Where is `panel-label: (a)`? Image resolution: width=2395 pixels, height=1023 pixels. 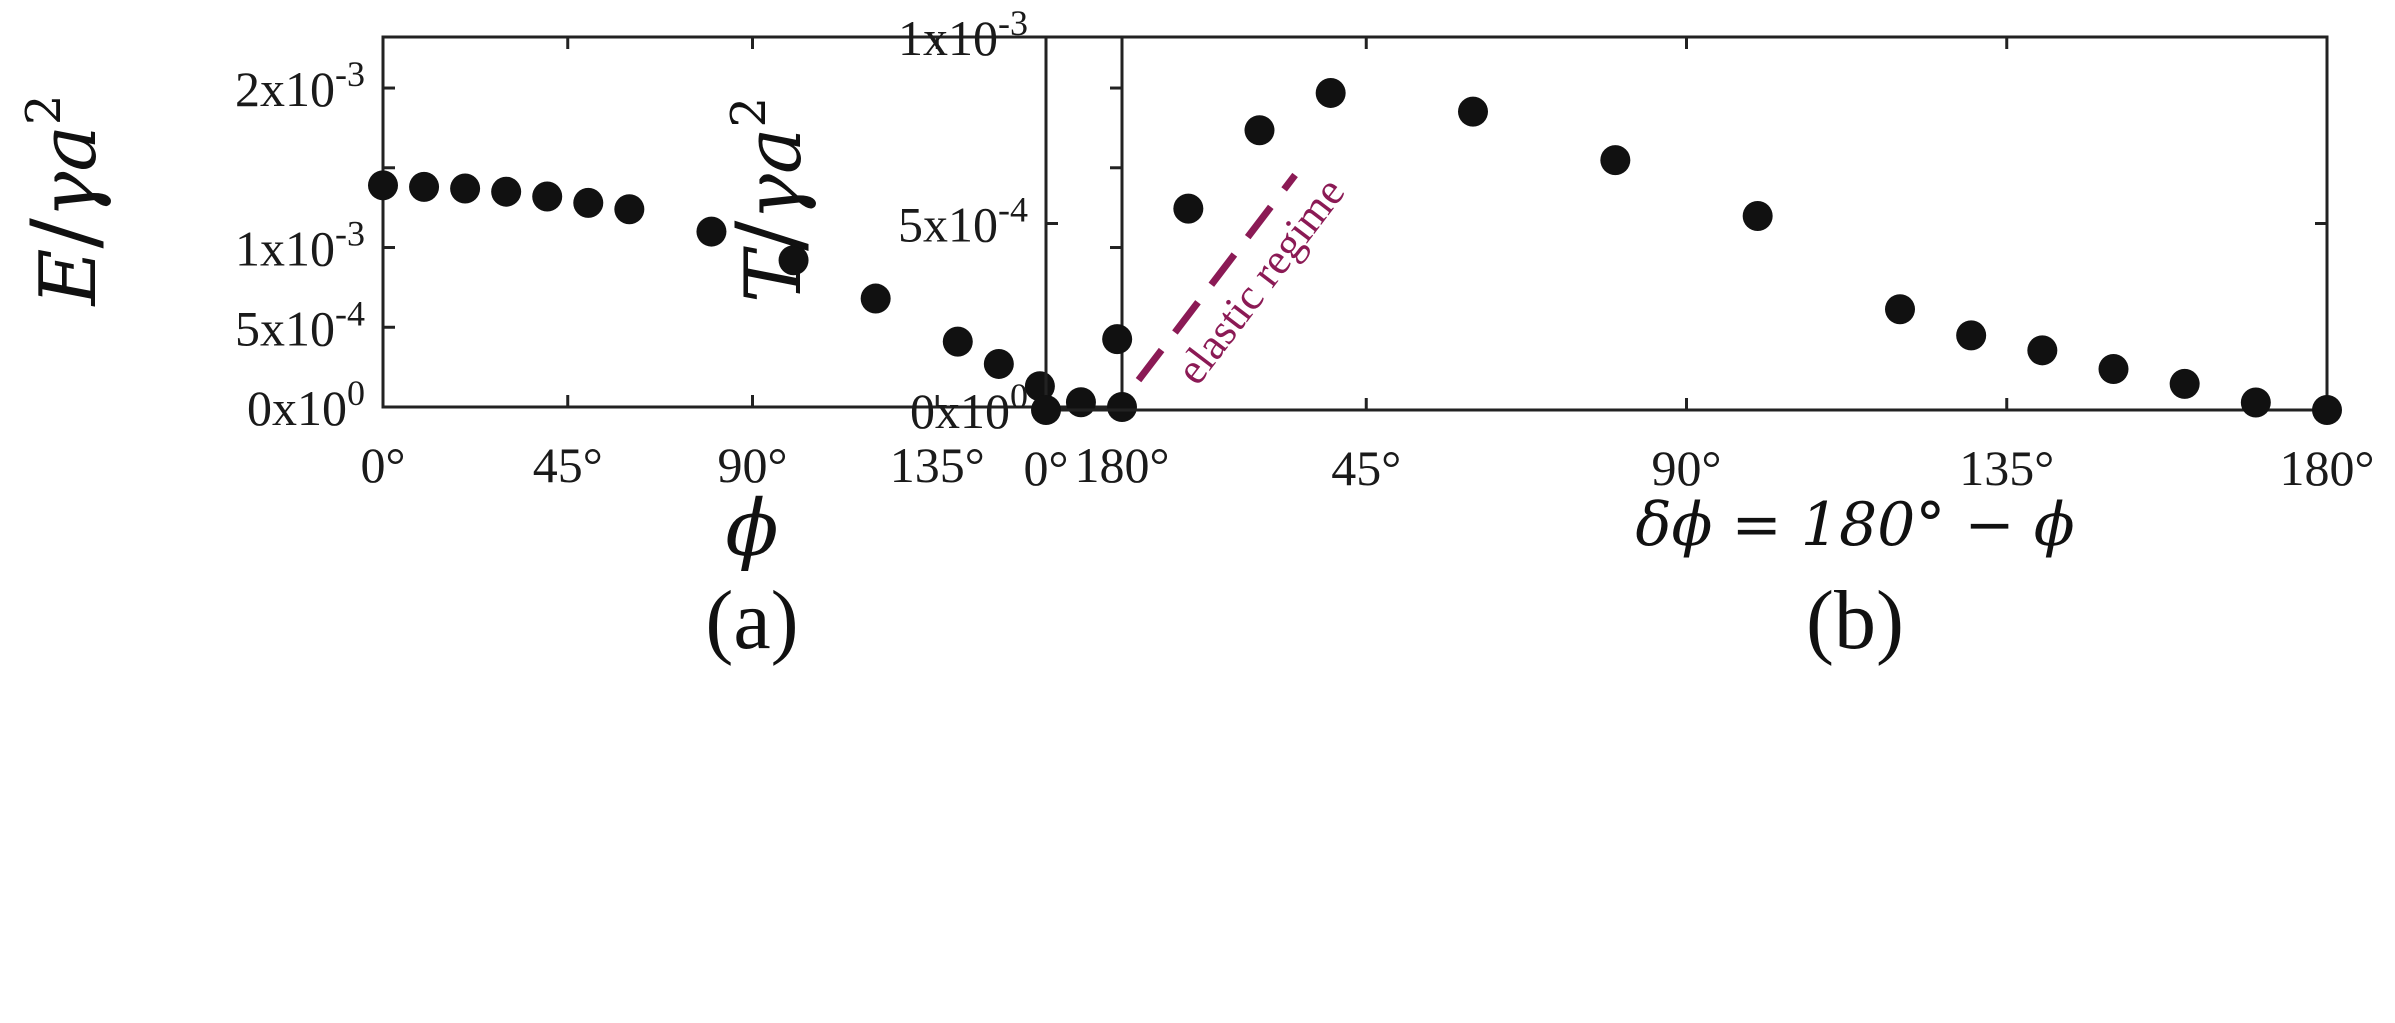
panel-label: (a) is located at coordinates (751, 620).